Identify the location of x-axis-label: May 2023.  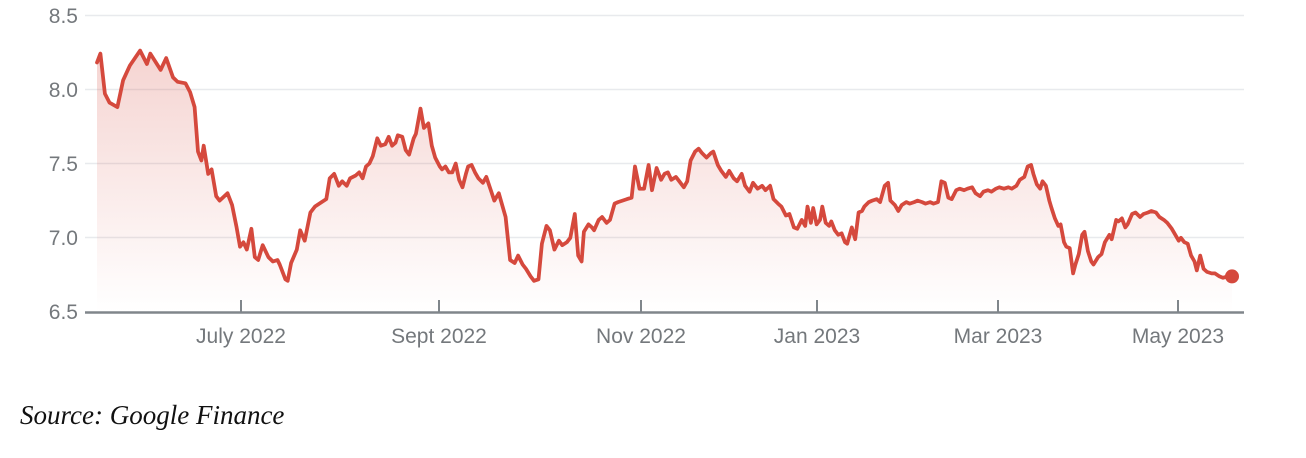
(1178, 336).